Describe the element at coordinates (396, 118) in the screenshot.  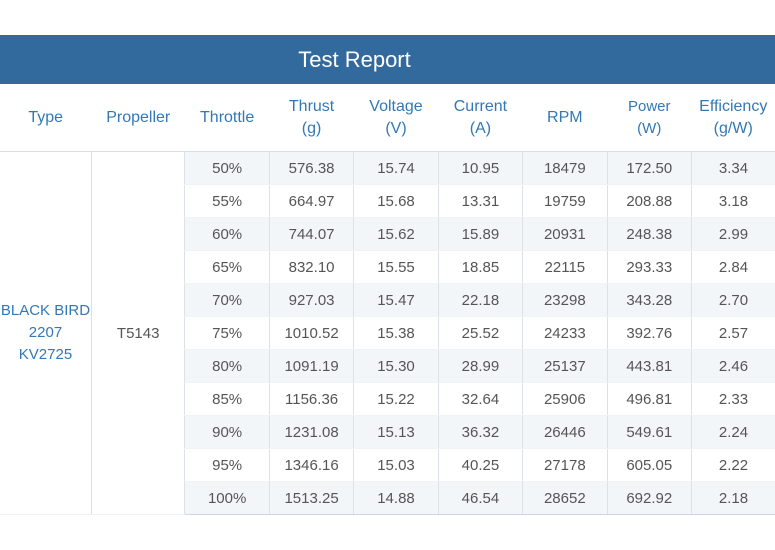
I see `header-voltage: Voltage (V)` at that location.